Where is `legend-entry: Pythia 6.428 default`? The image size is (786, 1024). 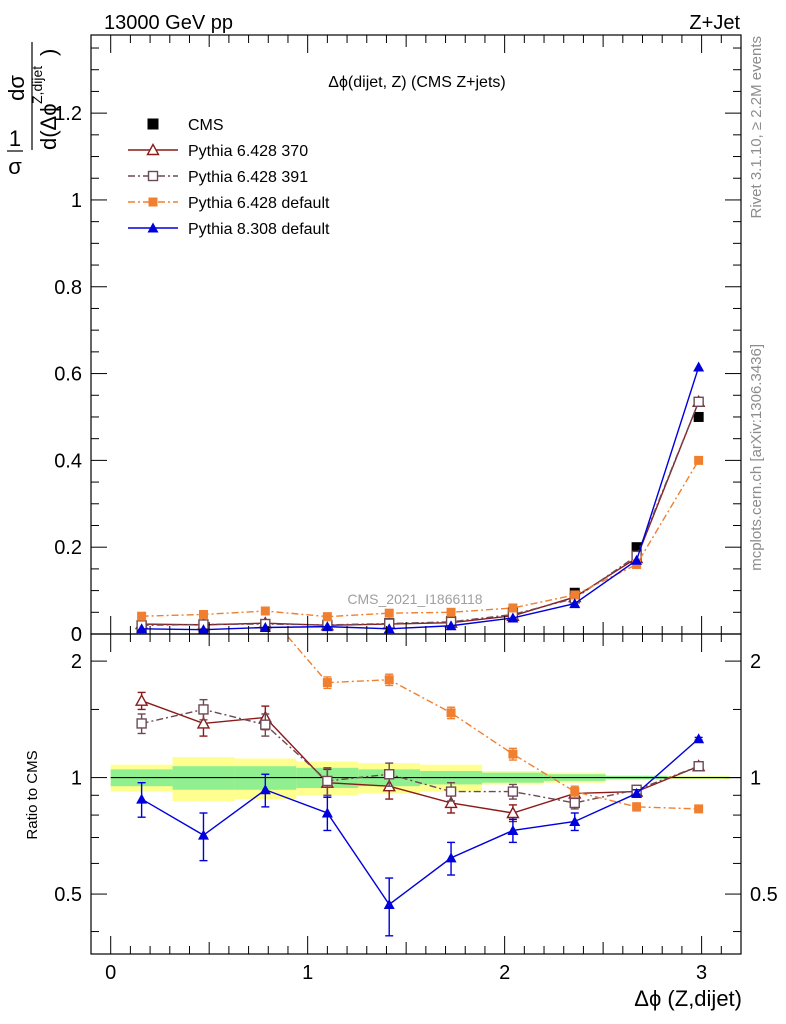 legend-entry: Pythia 6.428 default is located at coordinates (229, 203).